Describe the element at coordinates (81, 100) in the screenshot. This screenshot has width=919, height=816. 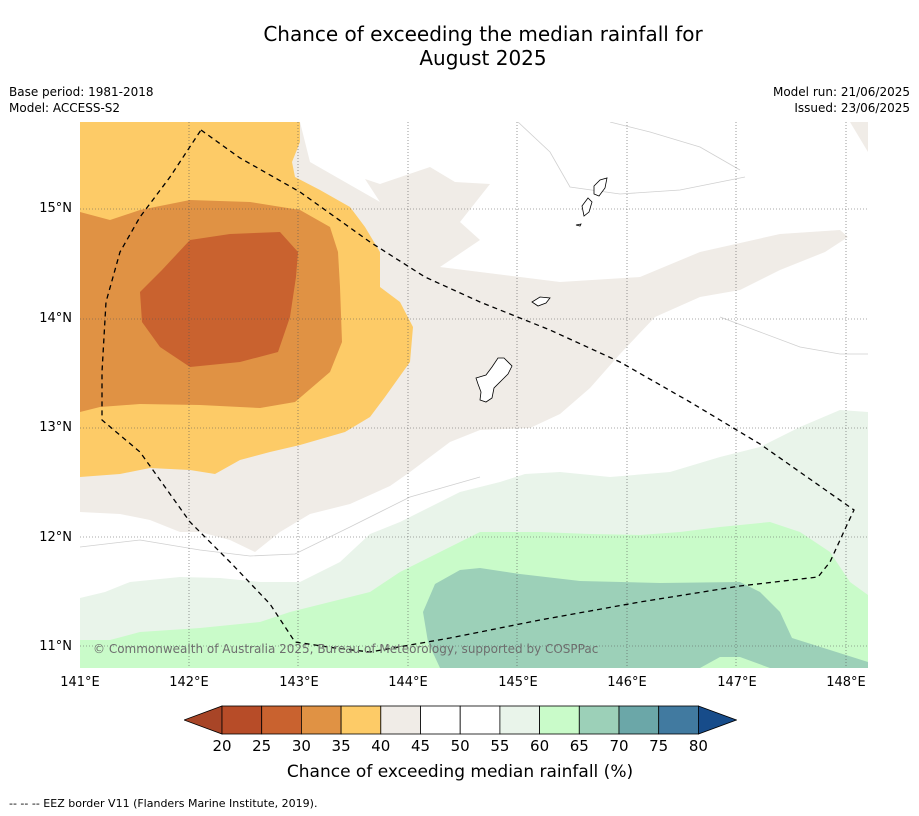
I see `meta-left: Base period: 1981-2018 Model: ACCESS-S2` at that location.